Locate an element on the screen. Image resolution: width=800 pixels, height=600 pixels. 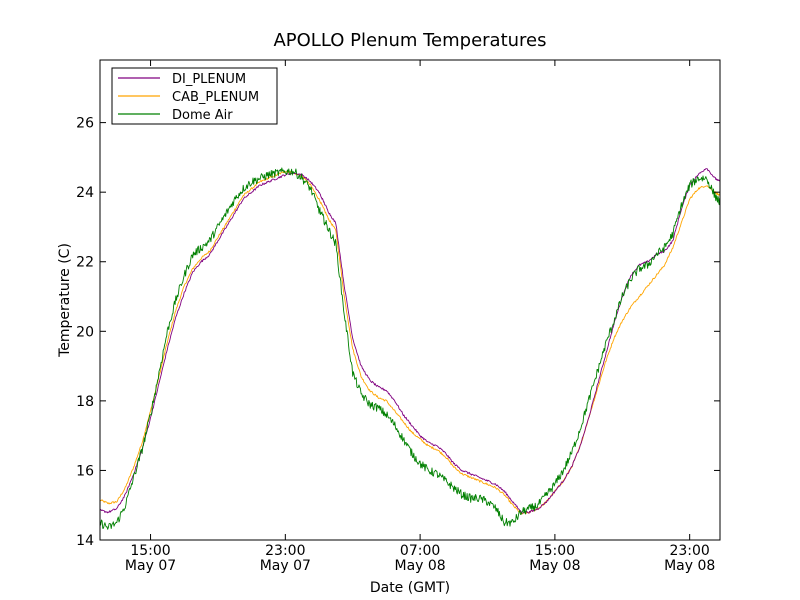
legend-label: Dome Air is located at coordinates (202, 115).